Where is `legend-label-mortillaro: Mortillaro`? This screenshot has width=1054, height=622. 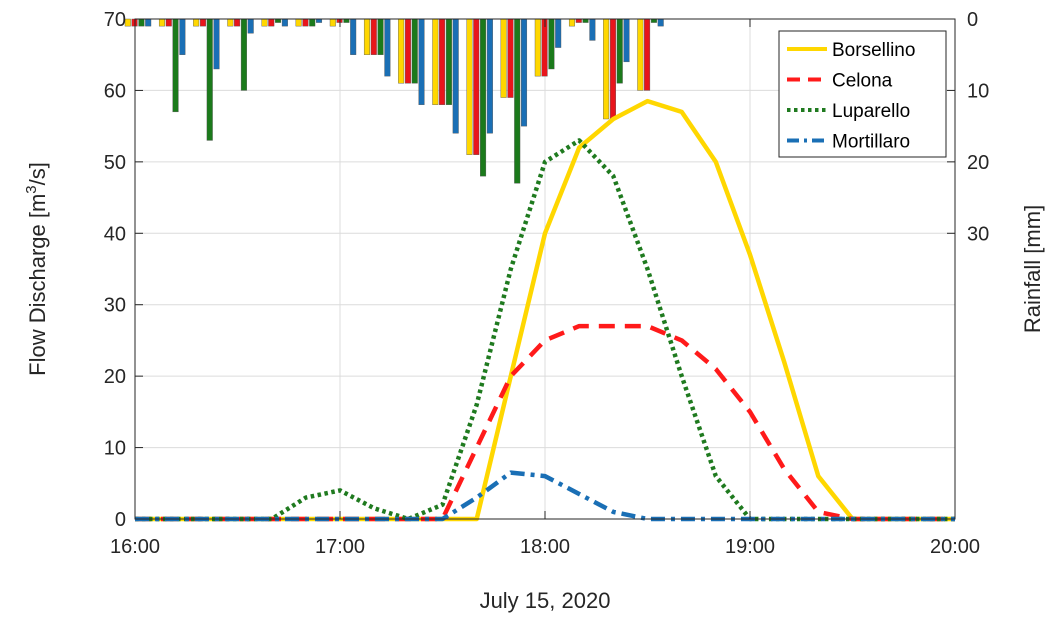 legend-label-mortillaro: Mortillaro is located at coordinates (871, 142).